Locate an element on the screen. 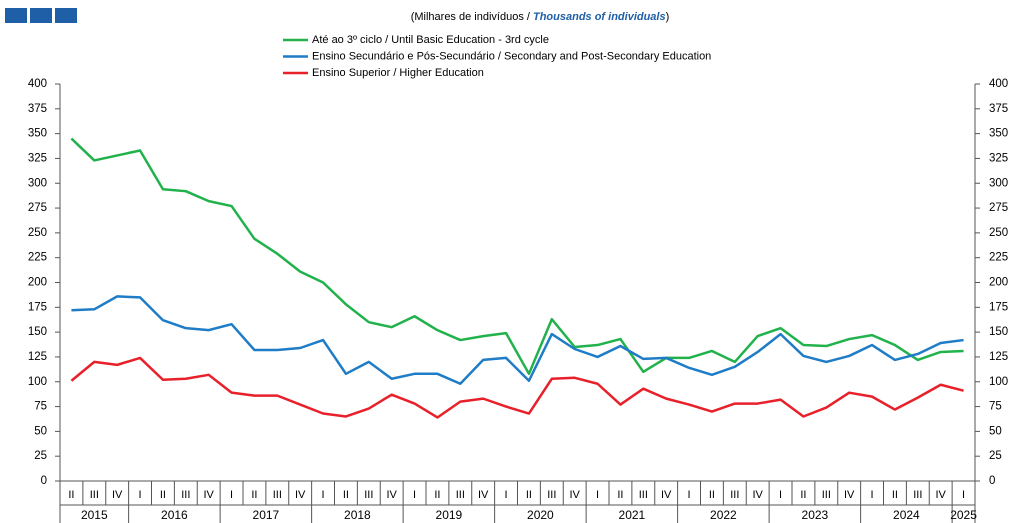 Image resolution: width=1015 pixels, height=523 pixels. subtitle-en: Thousands of individuals is located at coordinates (599, 17).